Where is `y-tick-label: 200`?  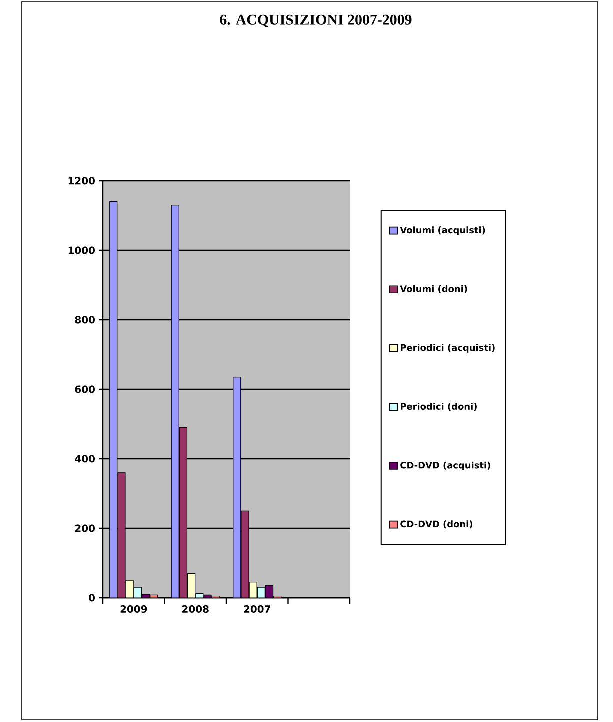
y-tick-label: 200 is located at coordinates (85, 528).